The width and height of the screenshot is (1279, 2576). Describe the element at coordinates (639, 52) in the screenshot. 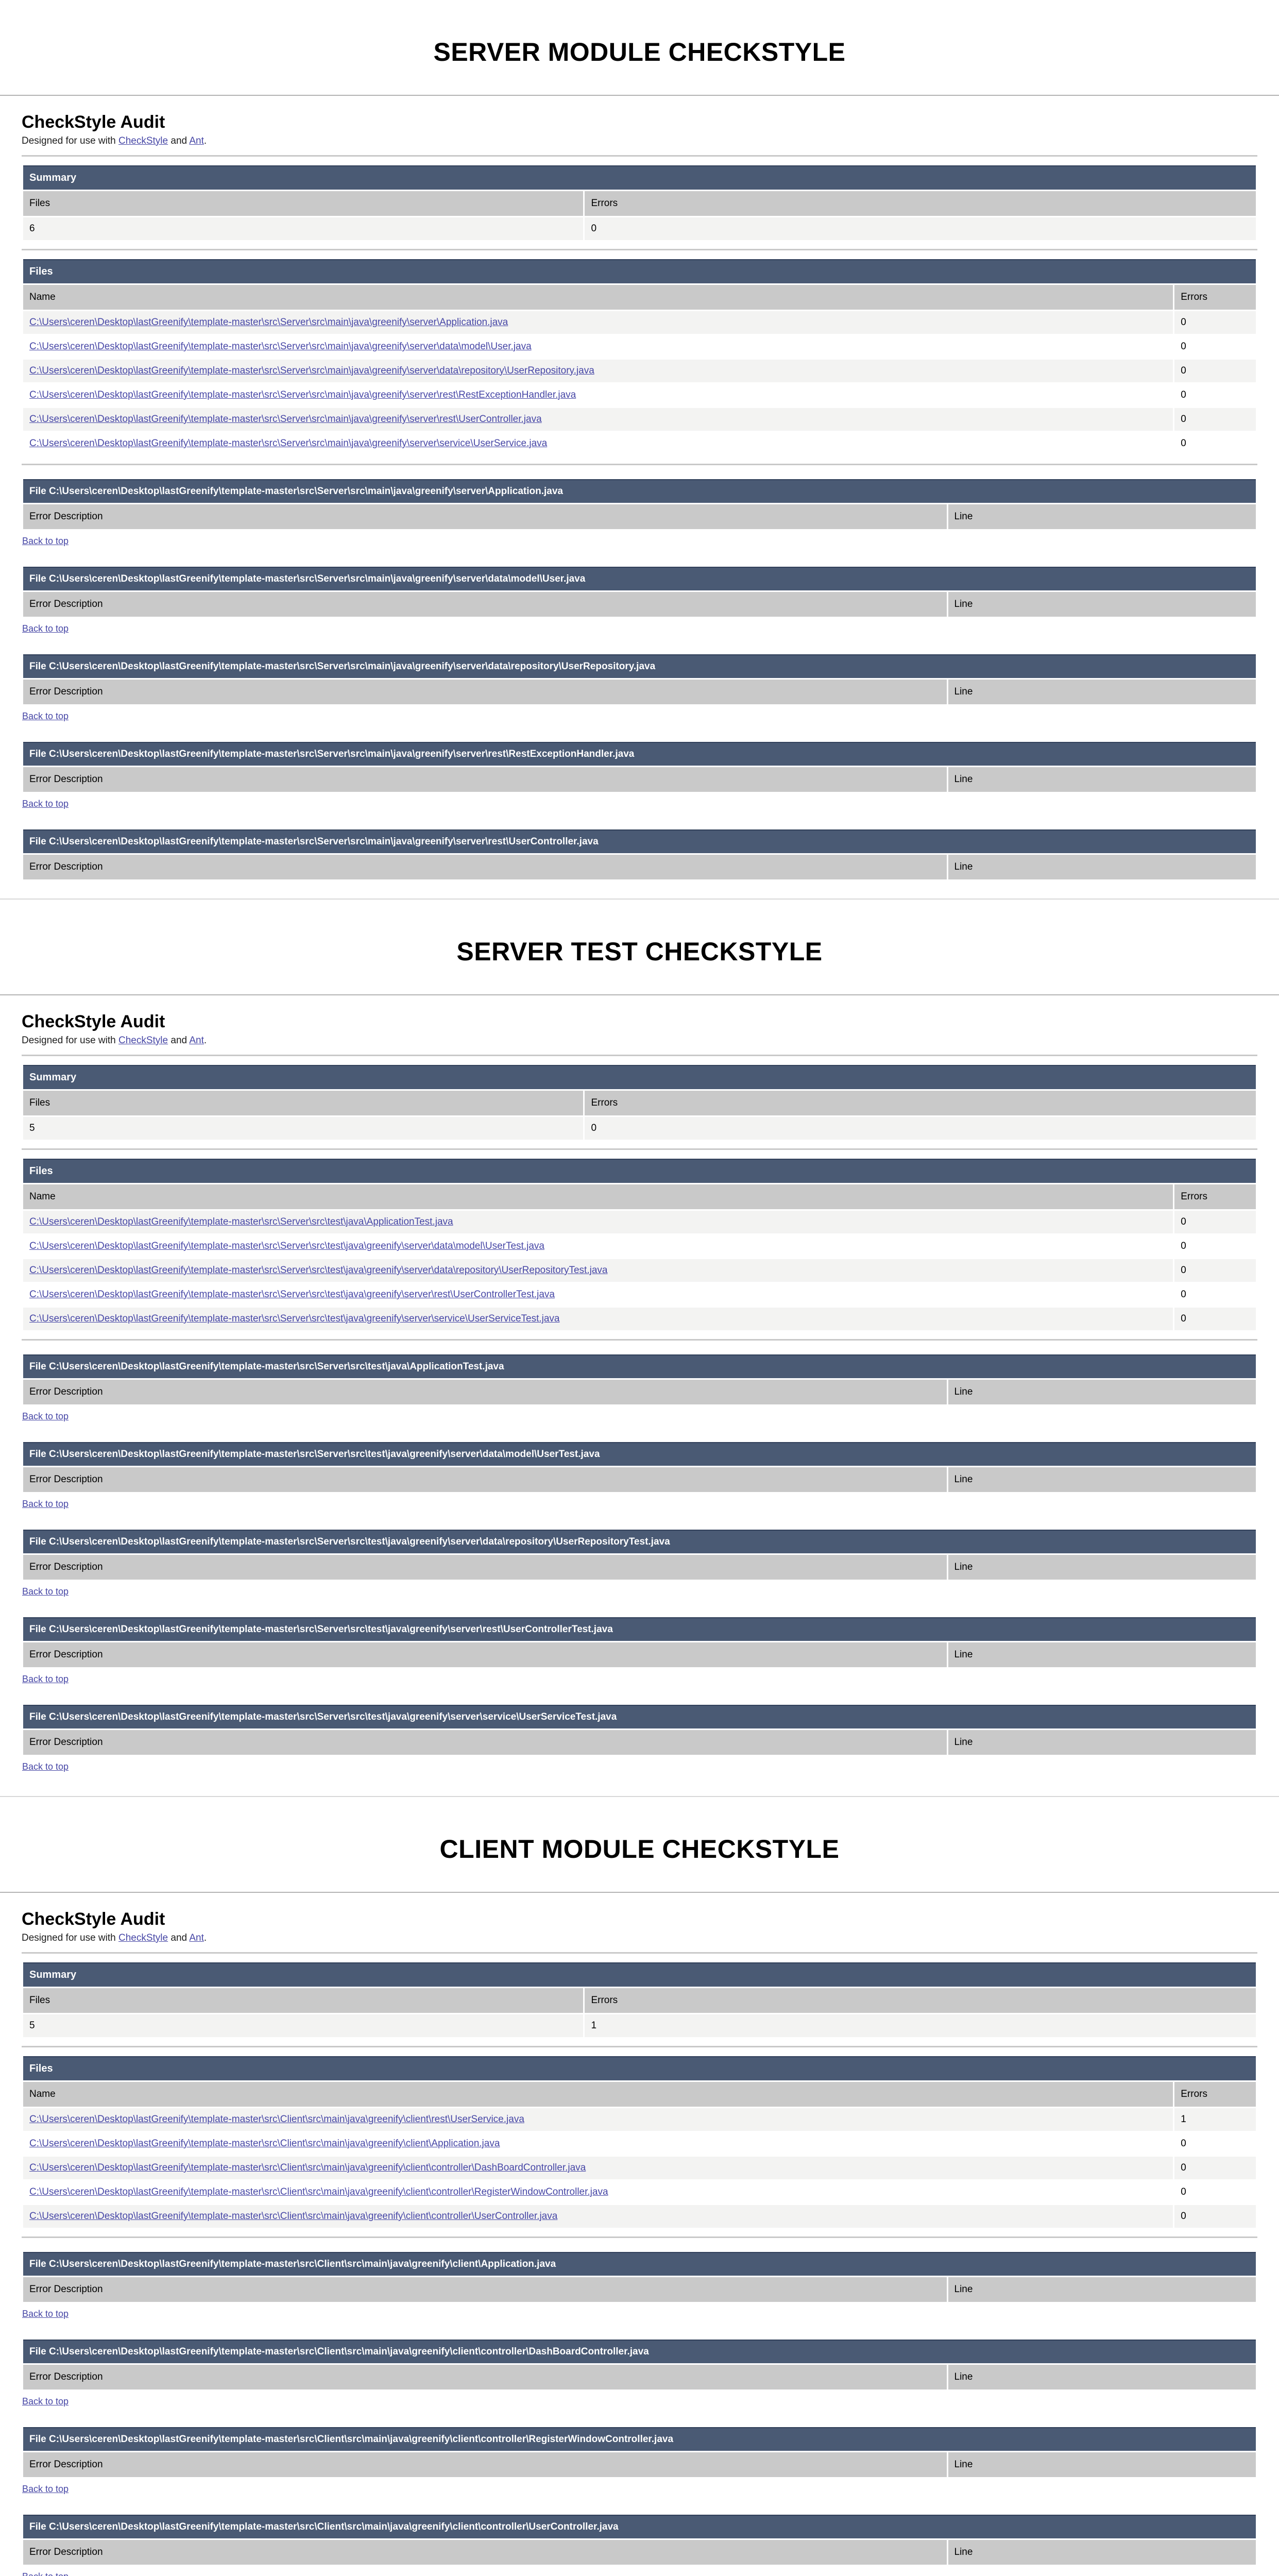

I see `section-heading: SERVER MODULE CHECKSTYLE` at that location.